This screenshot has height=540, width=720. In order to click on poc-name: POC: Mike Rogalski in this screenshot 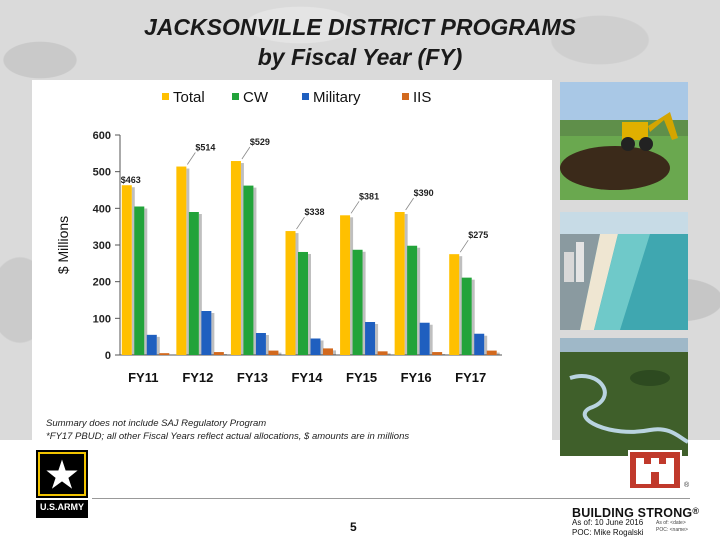, I will do `click(608, 532)`.